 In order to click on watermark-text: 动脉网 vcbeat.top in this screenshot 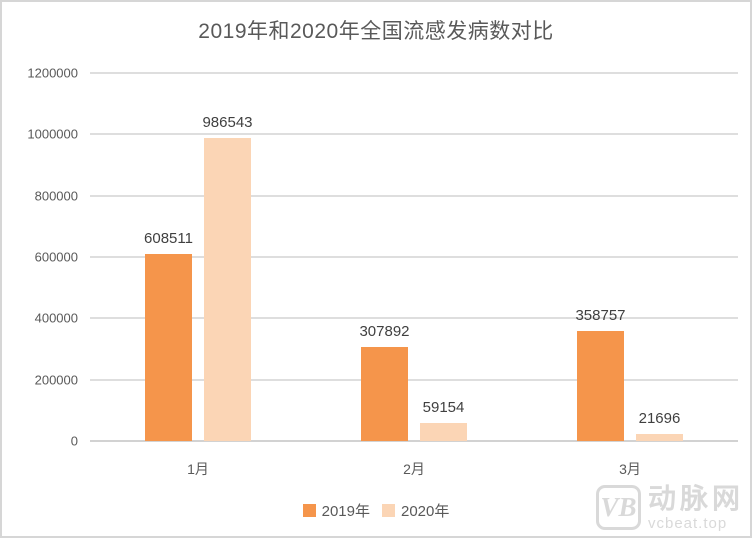, I will do `click(695, 507)`.